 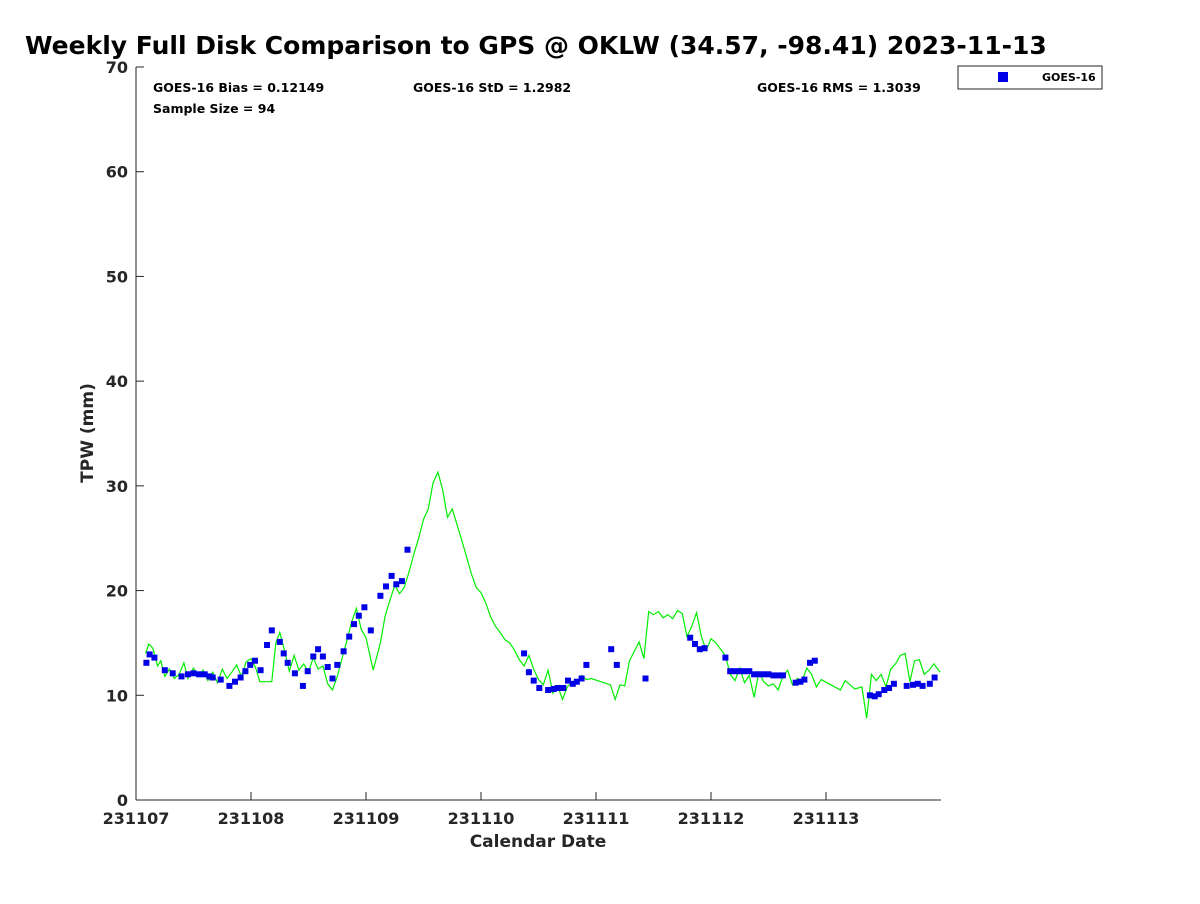 What do you see at coordinates (117, 591) in the screenshot?
I see `y-tick-label: 20` at bounding box center [117, 591].